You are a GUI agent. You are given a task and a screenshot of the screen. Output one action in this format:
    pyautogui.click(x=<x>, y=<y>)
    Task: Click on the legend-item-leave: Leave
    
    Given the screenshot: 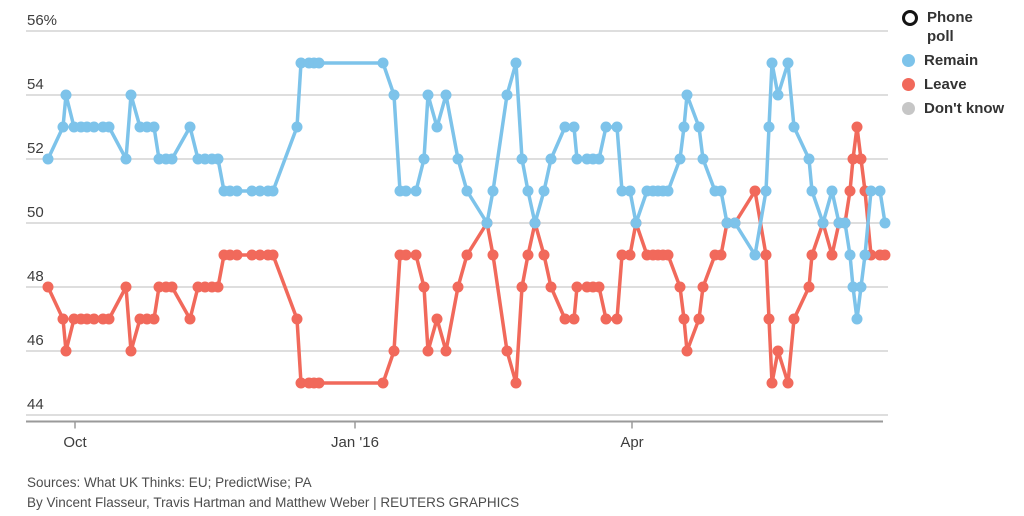 What is the action you would take?
    pyautogui.click(x=963, y=84)
    